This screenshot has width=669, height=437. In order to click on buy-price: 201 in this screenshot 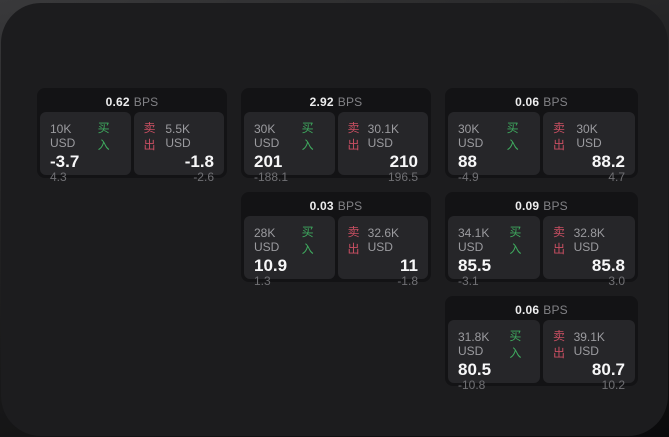, I will do `click(268, 161)`.